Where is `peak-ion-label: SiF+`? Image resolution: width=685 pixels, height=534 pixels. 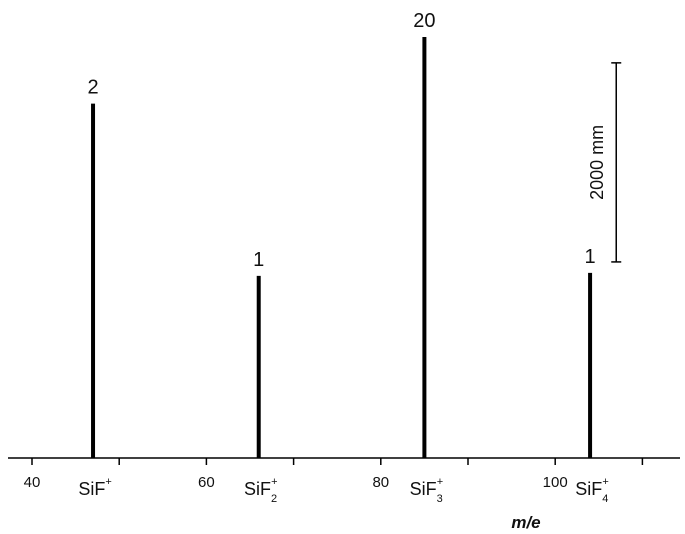 peak-ion-label: SiF+ is located at coordinates (94, 487).